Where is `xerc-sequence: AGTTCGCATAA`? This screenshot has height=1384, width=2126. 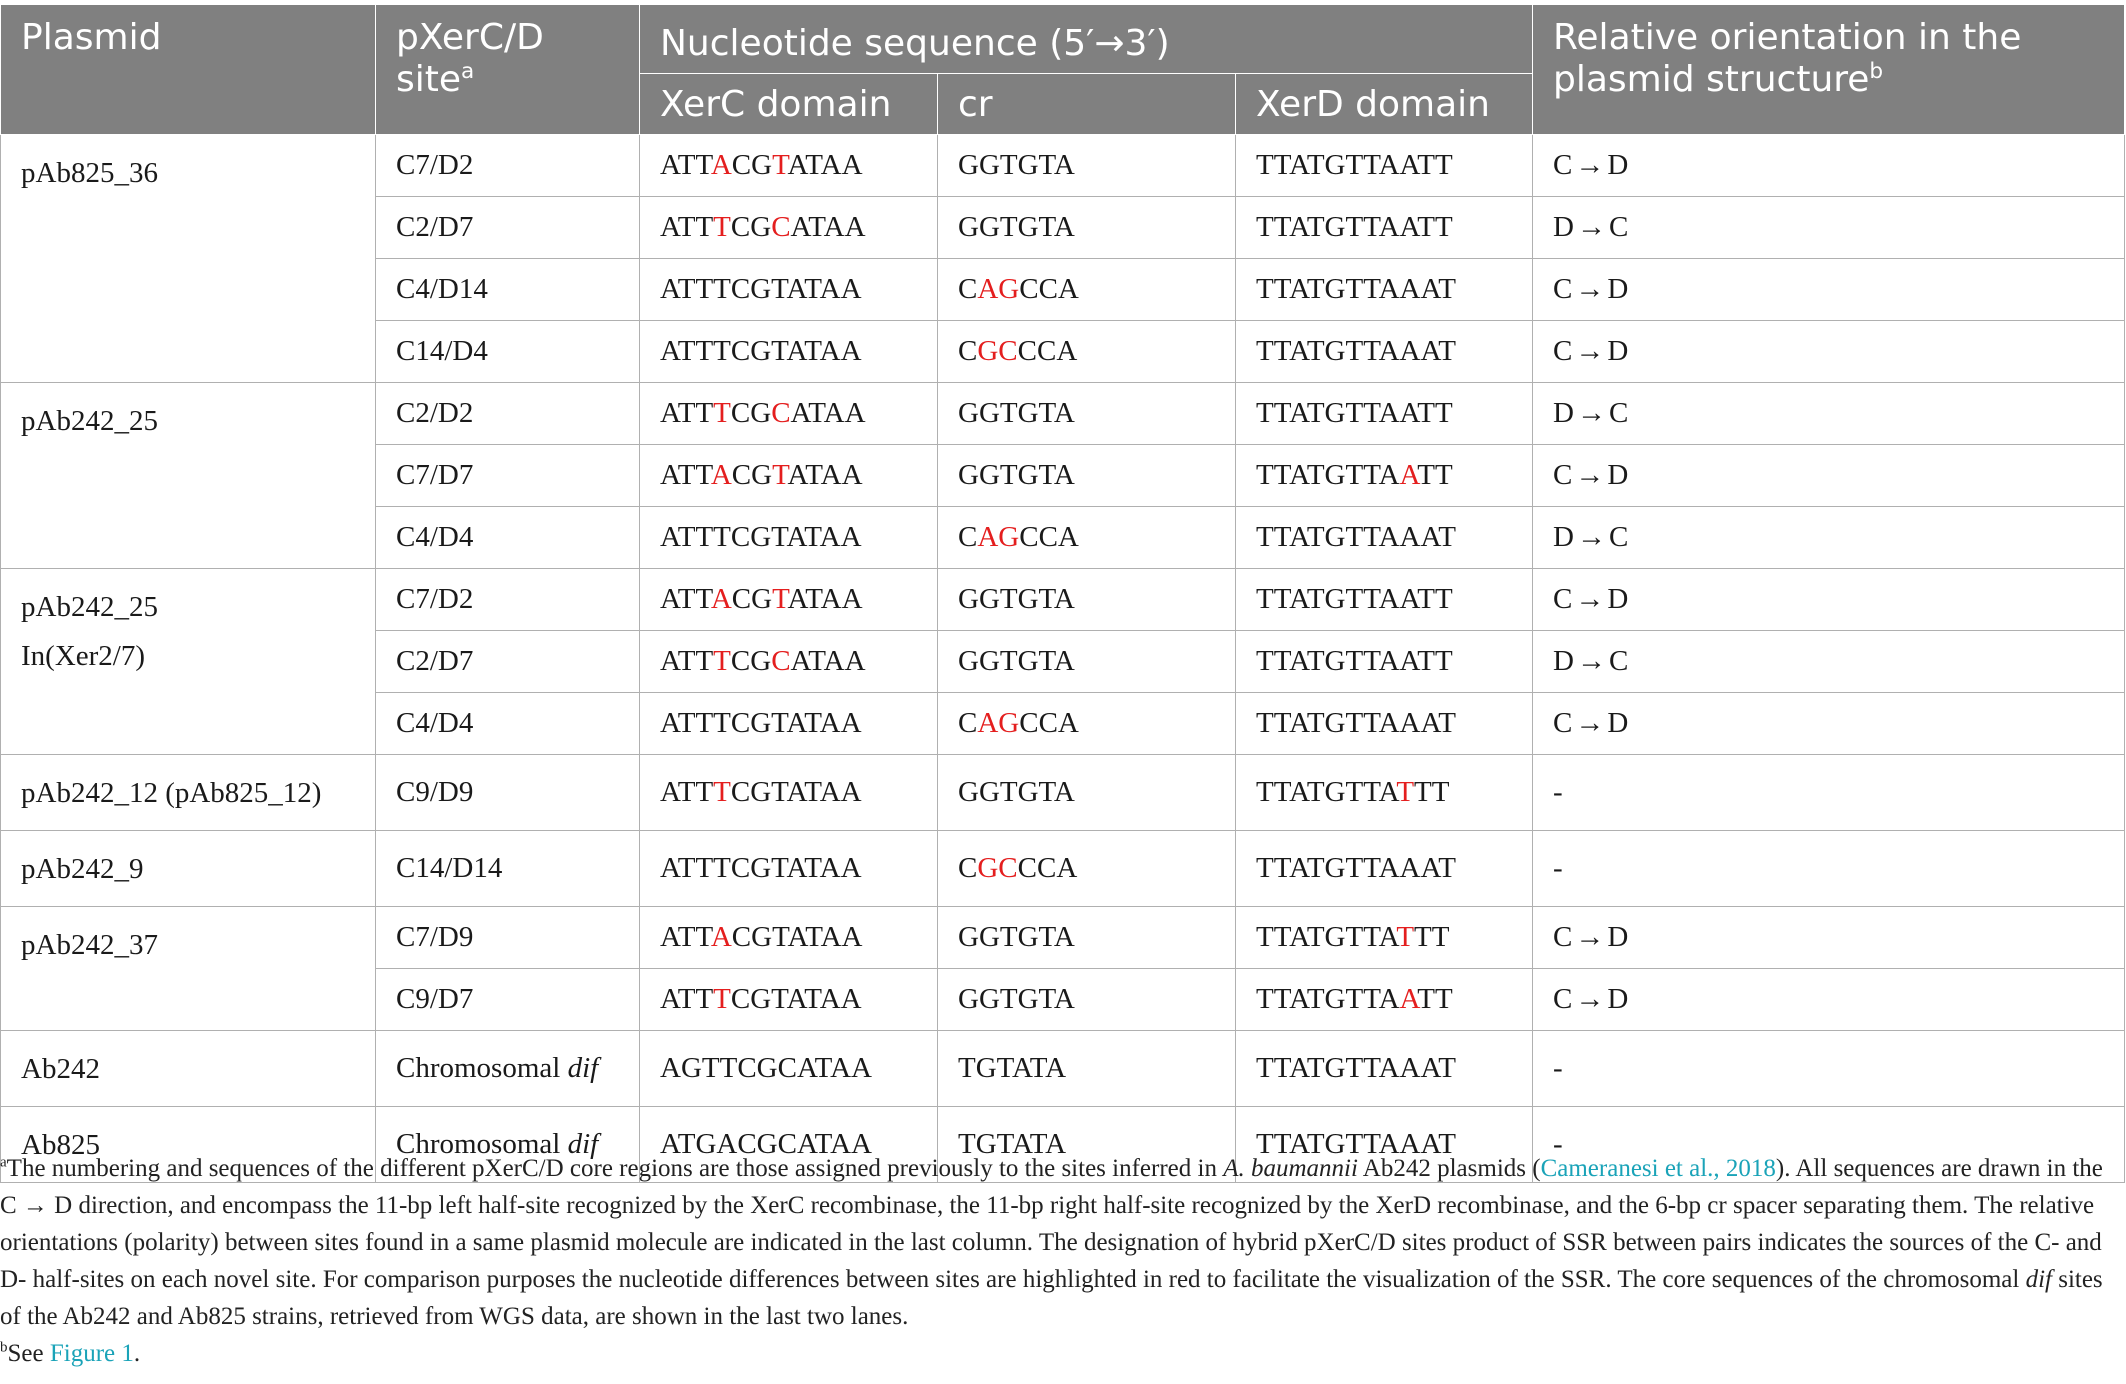
xerc-sequence: AGTTCGCATAA is located at coordinates (788, 1068).